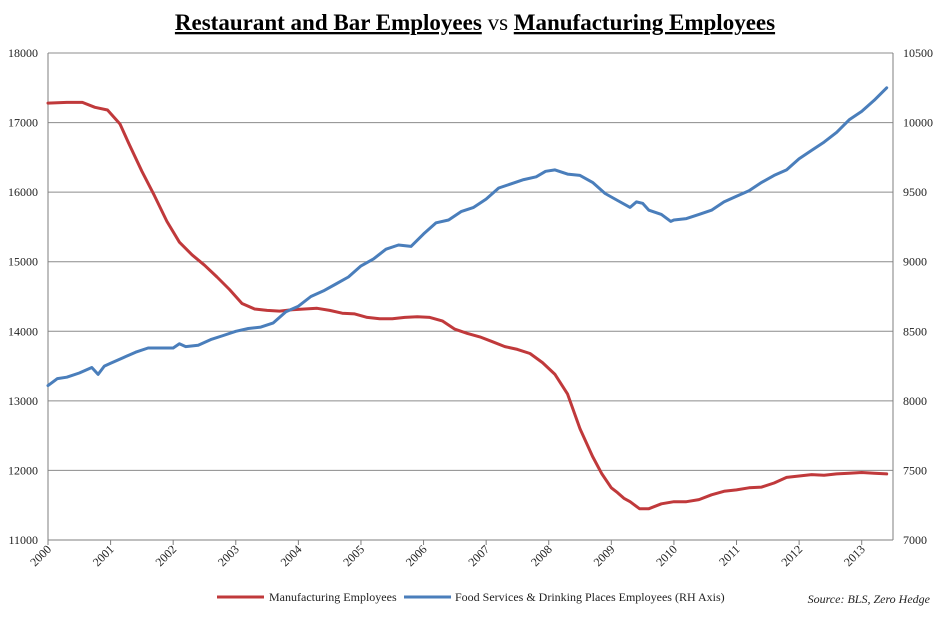  I want to click on y-left-tick-label: 15000, so click(23, 262).